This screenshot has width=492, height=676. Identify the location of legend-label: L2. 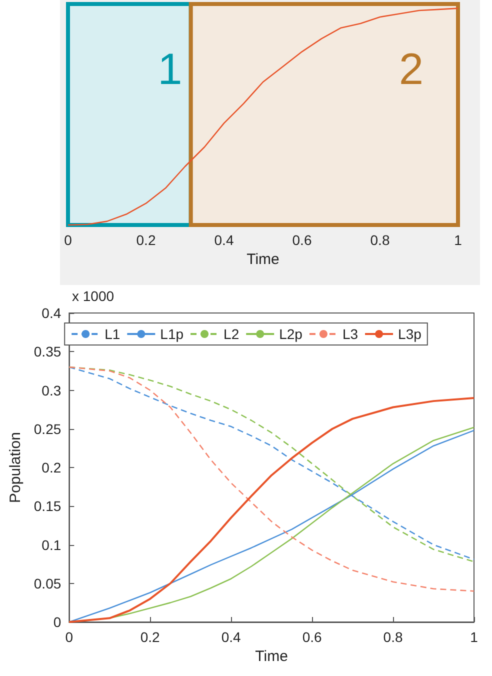
(232, 334).